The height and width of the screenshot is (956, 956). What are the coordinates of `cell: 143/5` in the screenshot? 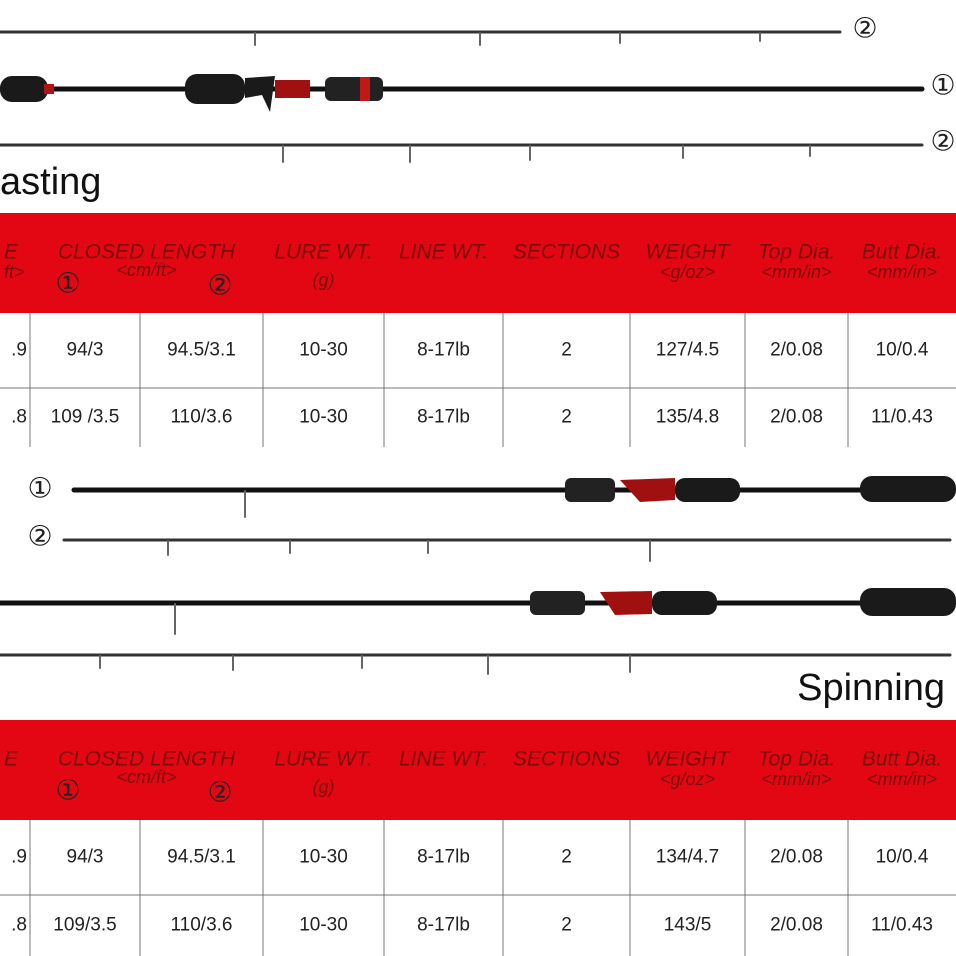 It's located at (688, 925).